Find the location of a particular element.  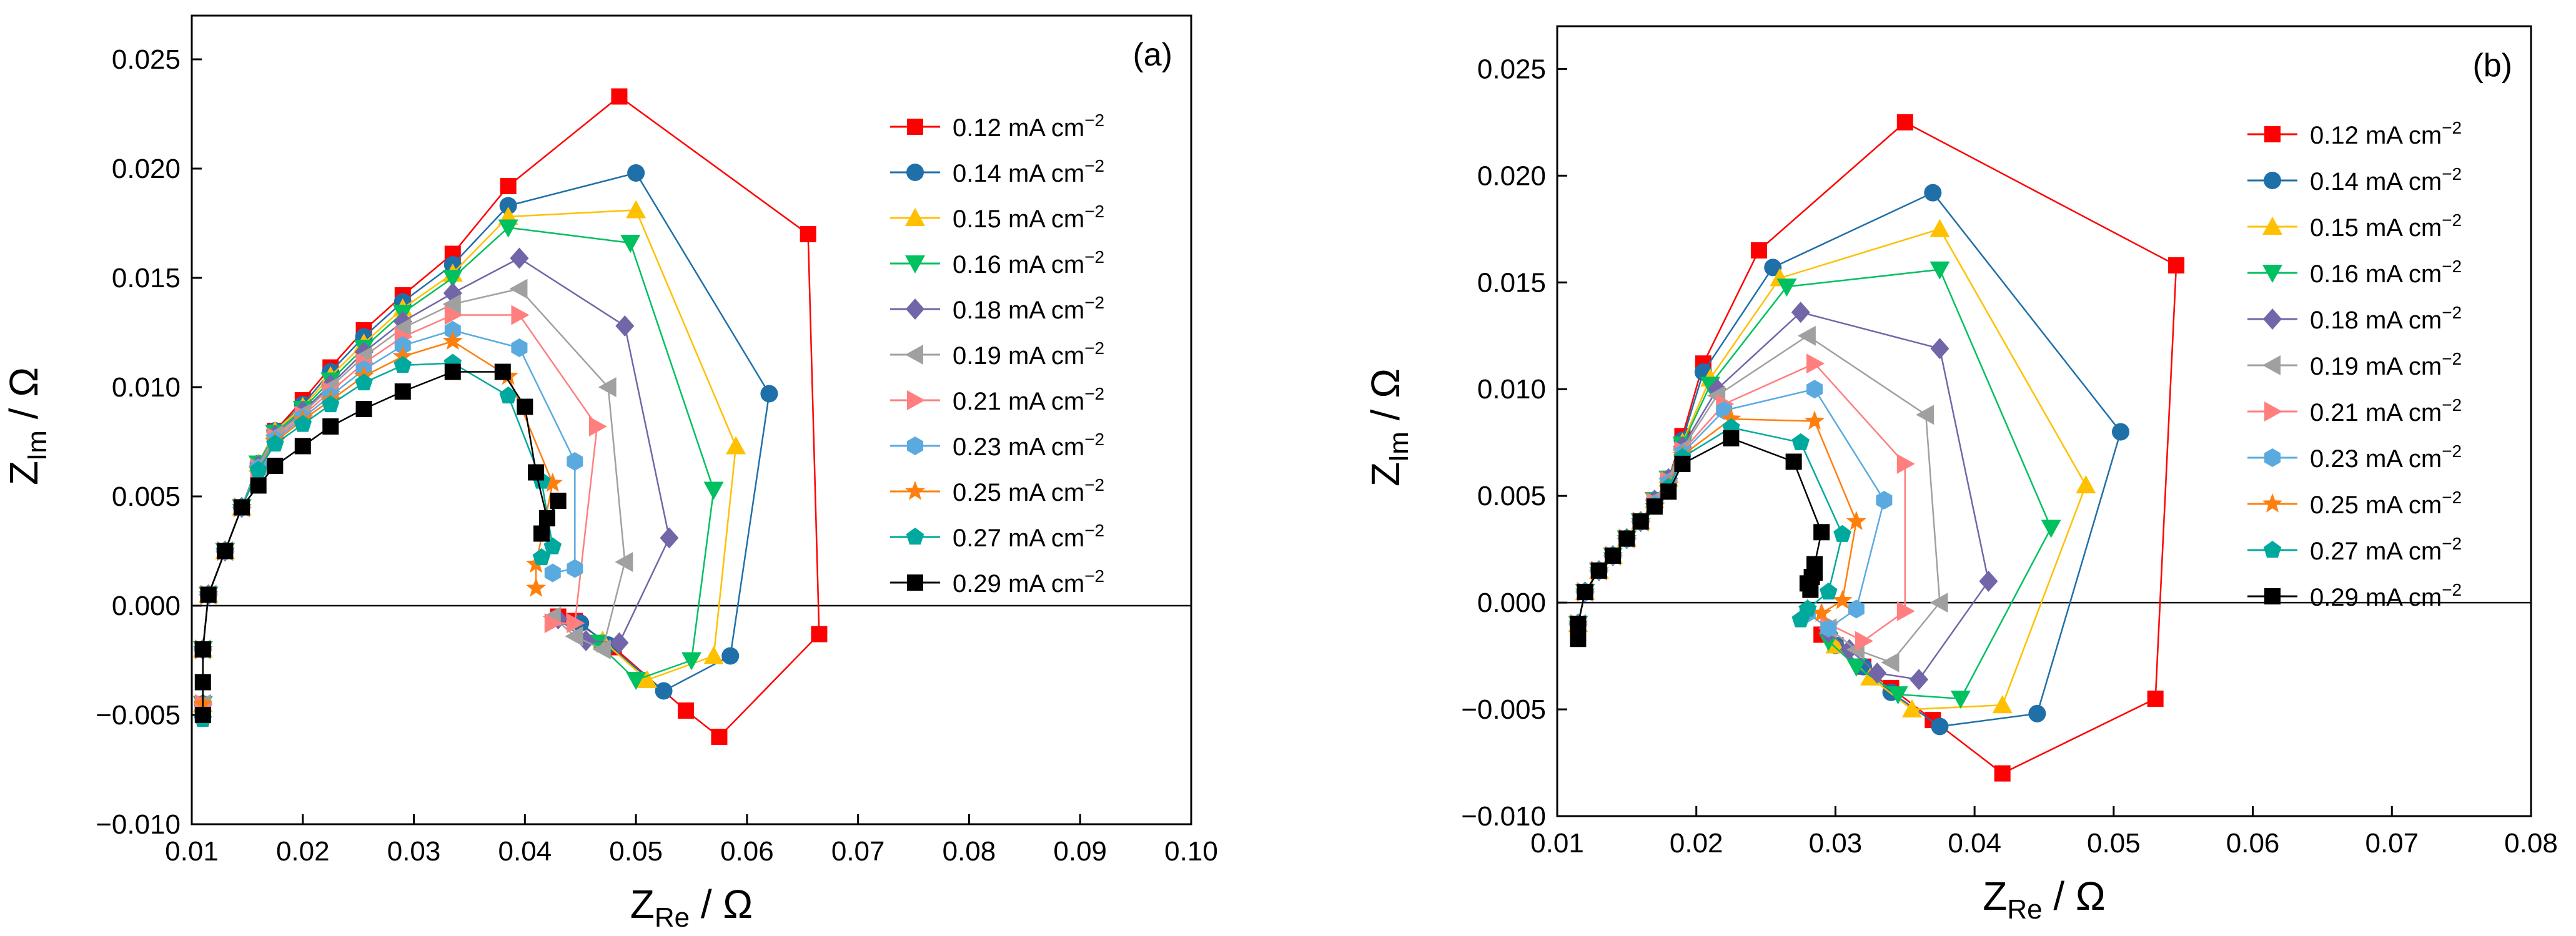

legend-item: 0.15 mA cm−2 is located at coordinates (997, 218).